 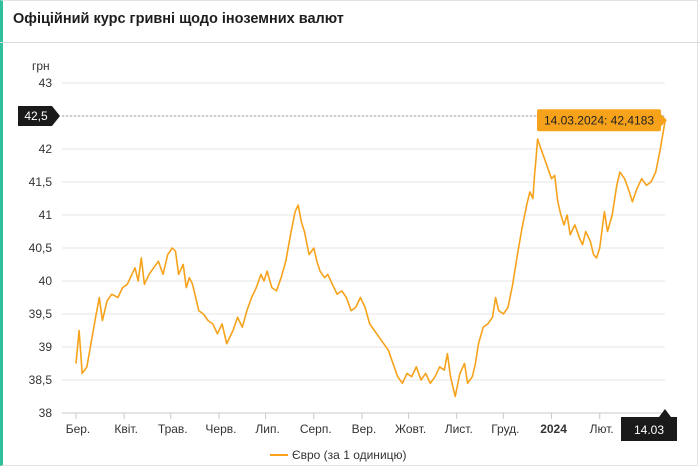 I want to click on y-tick-label: 40,5, so click(x=41, y=248).